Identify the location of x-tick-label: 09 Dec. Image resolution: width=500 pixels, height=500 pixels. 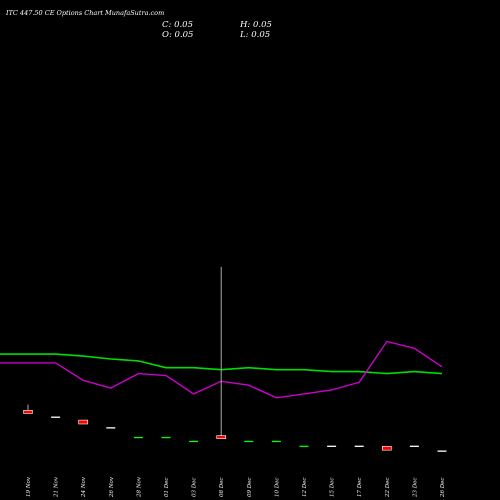
(250, 488).